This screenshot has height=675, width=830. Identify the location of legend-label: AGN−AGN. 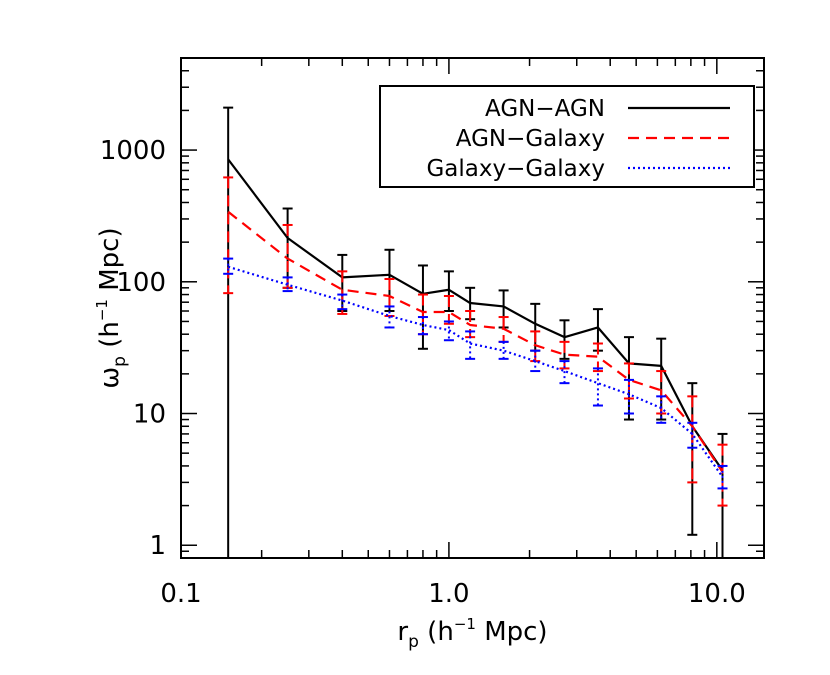
(545, 109).